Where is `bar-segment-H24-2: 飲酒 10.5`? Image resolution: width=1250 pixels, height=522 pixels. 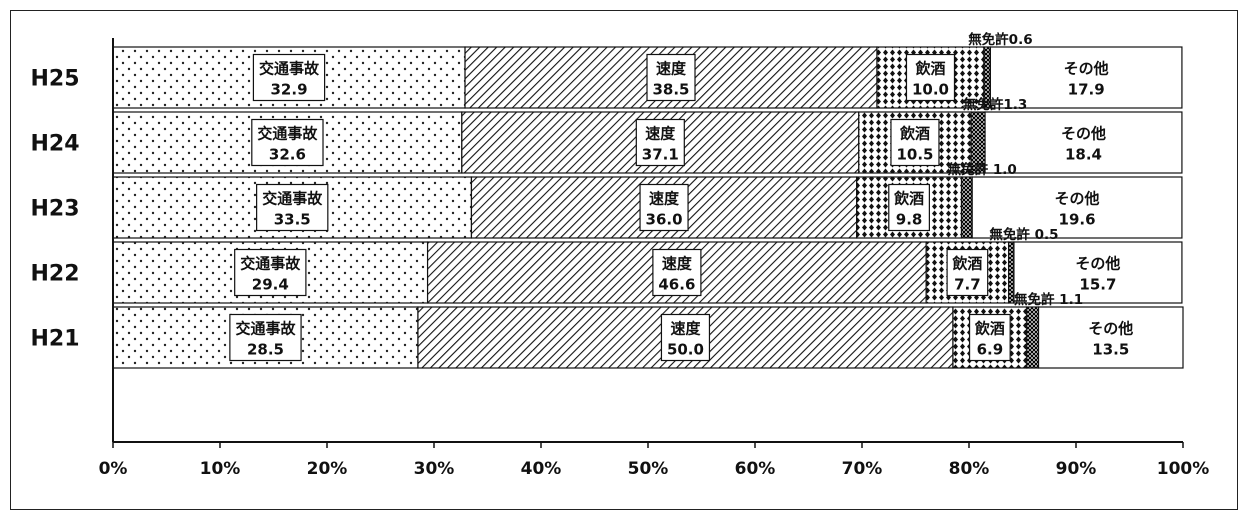 bar-segment-H24-2: 飲酒 10.5 is located at coordinates (915, 142).